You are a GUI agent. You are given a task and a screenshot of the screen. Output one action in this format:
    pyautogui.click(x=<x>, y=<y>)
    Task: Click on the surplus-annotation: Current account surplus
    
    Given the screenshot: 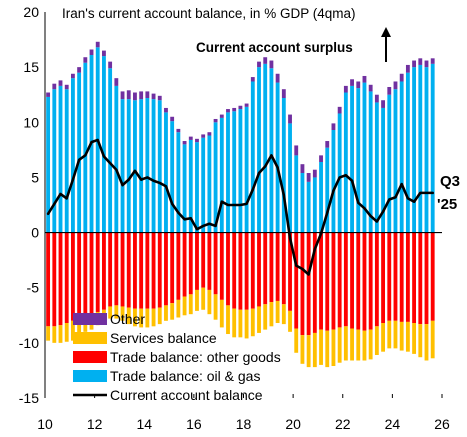 What is the action you would take?
    pyautogui.click(x=293, y=44)
    